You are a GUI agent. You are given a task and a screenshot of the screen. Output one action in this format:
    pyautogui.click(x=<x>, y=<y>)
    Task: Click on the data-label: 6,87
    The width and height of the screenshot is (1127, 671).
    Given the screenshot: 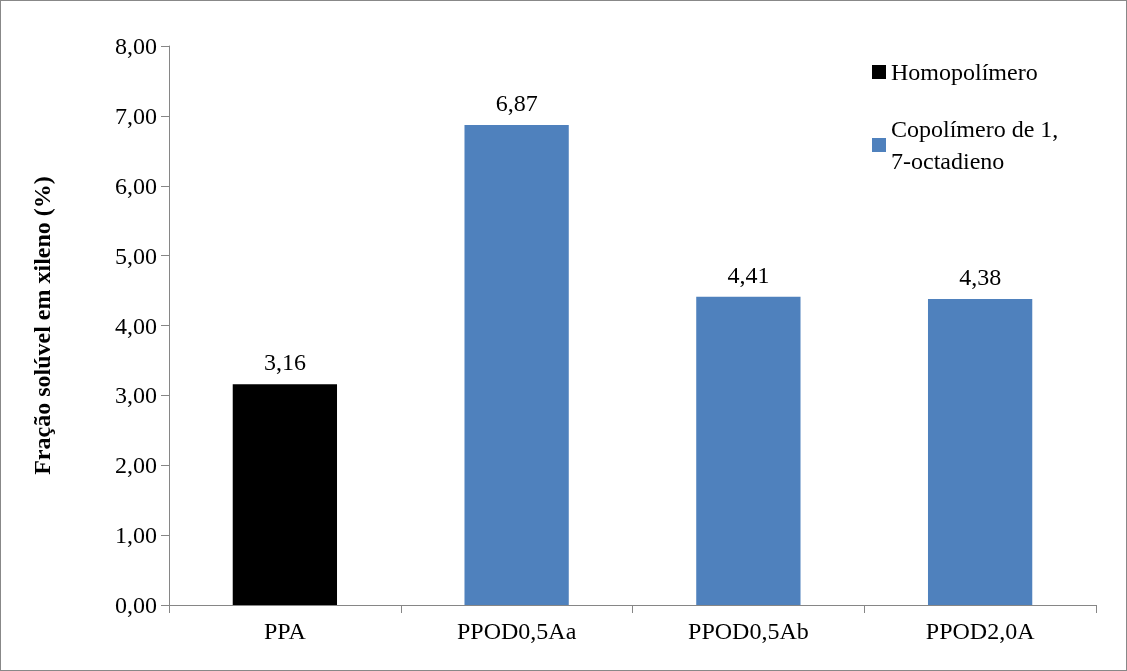 What is the action you would take?
    pyautogui.click(x=516, y=102)
    